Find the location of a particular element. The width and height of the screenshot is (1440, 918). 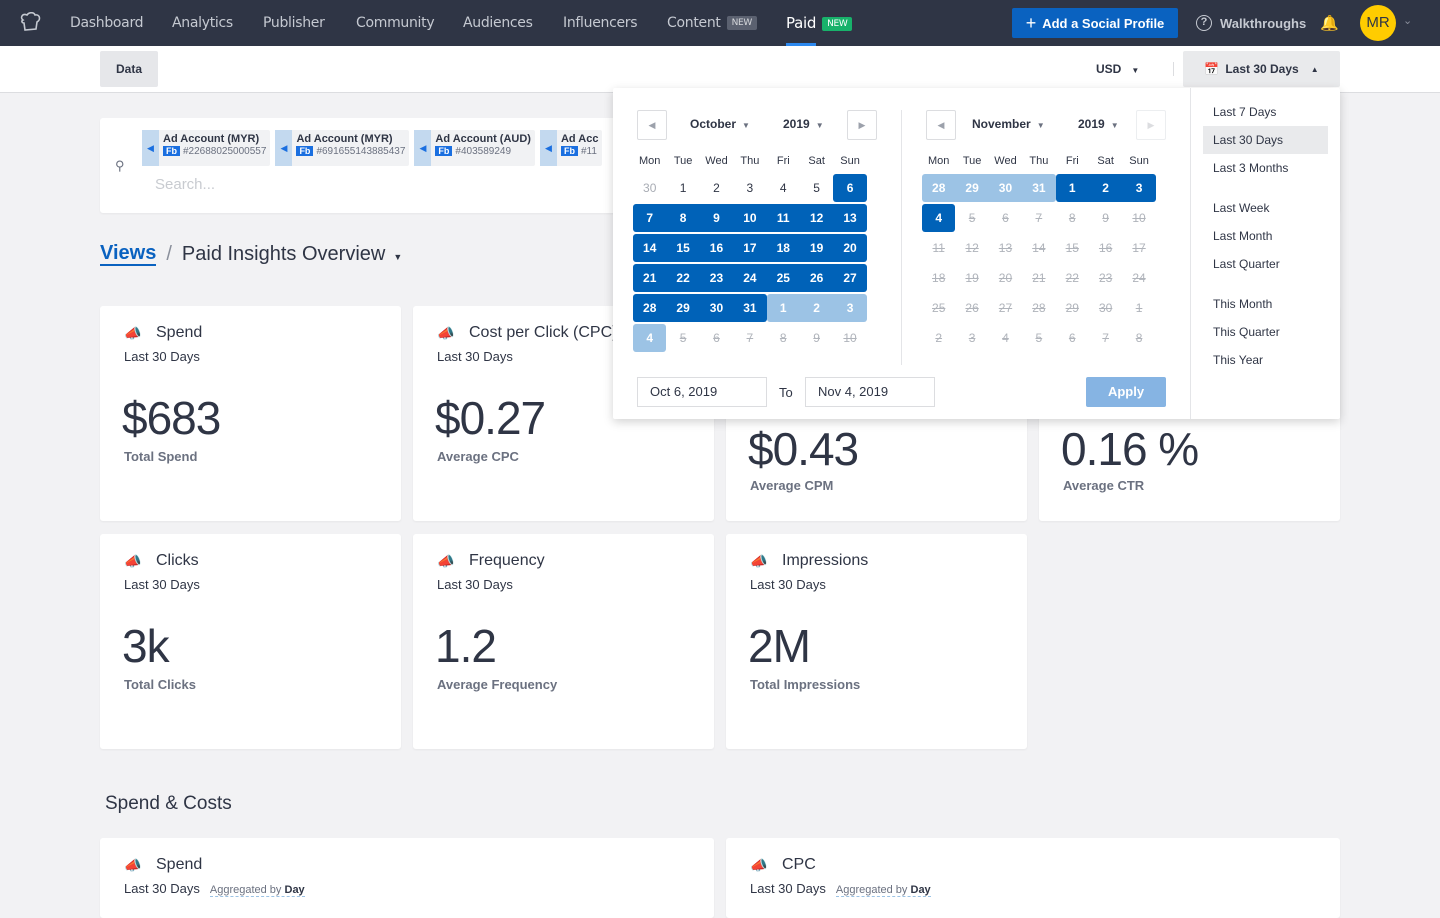

currency-select: USD ▼ is located at coordinates (1117, 70).